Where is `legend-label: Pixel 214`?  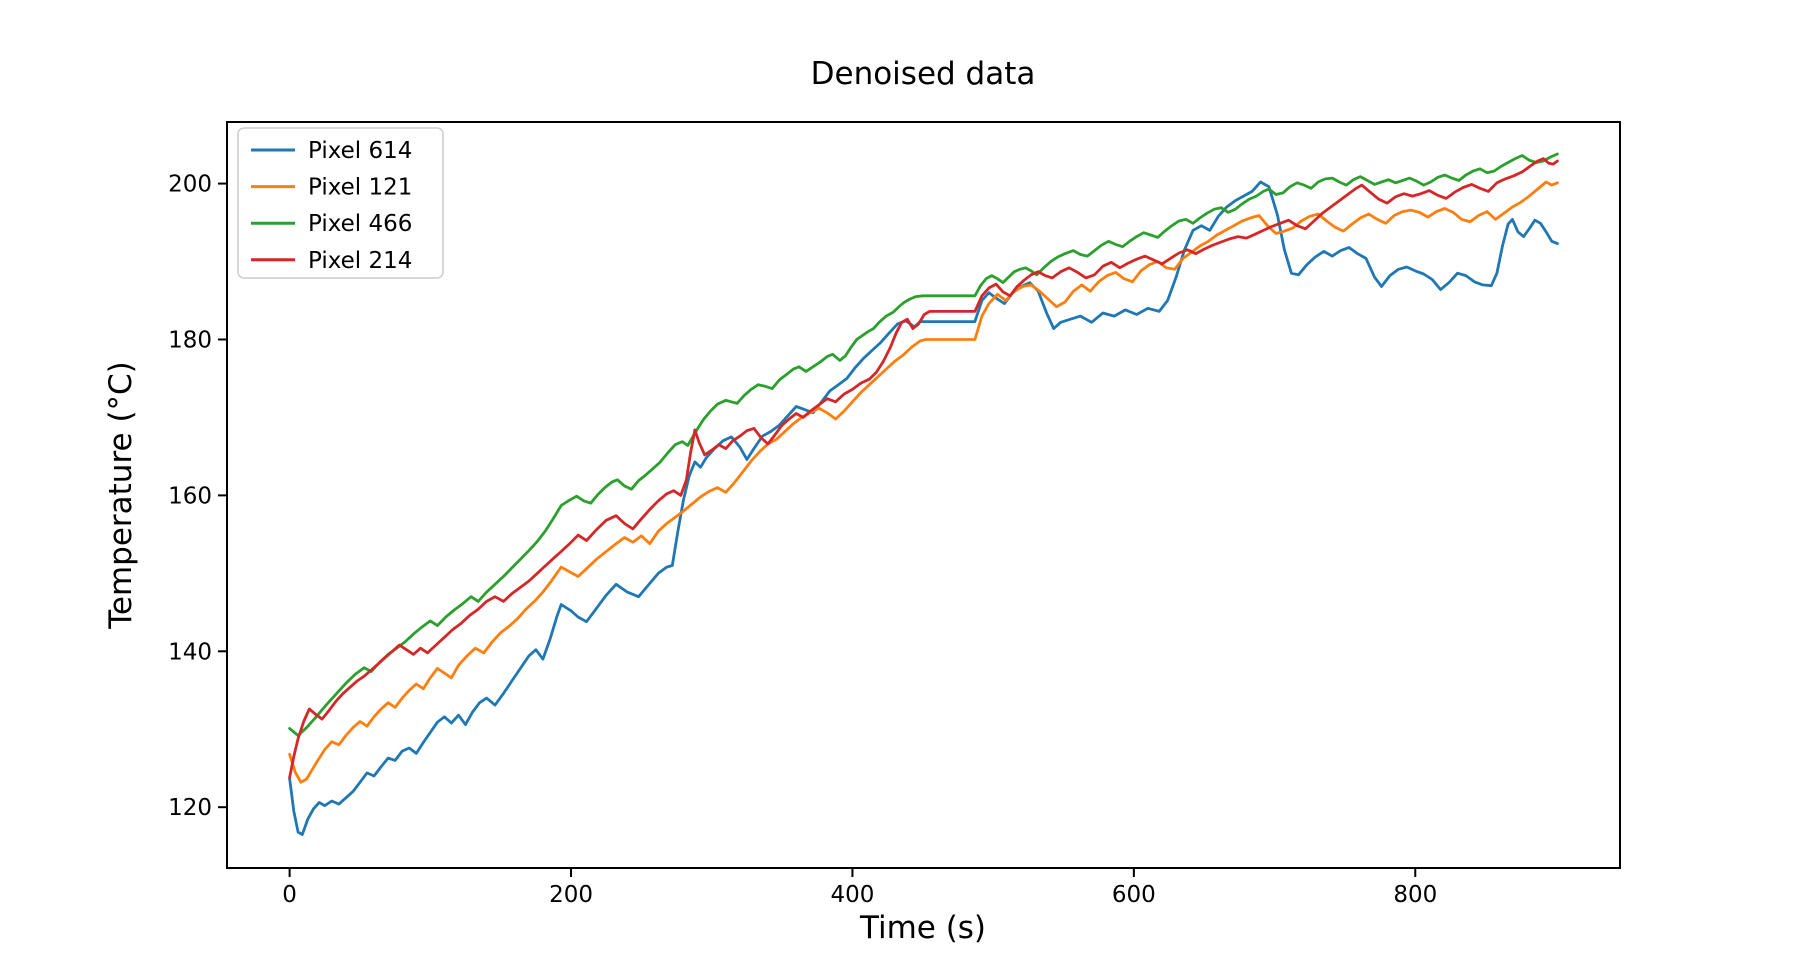
legend-label: Pixel 214 is located at coordinates (360, 261).